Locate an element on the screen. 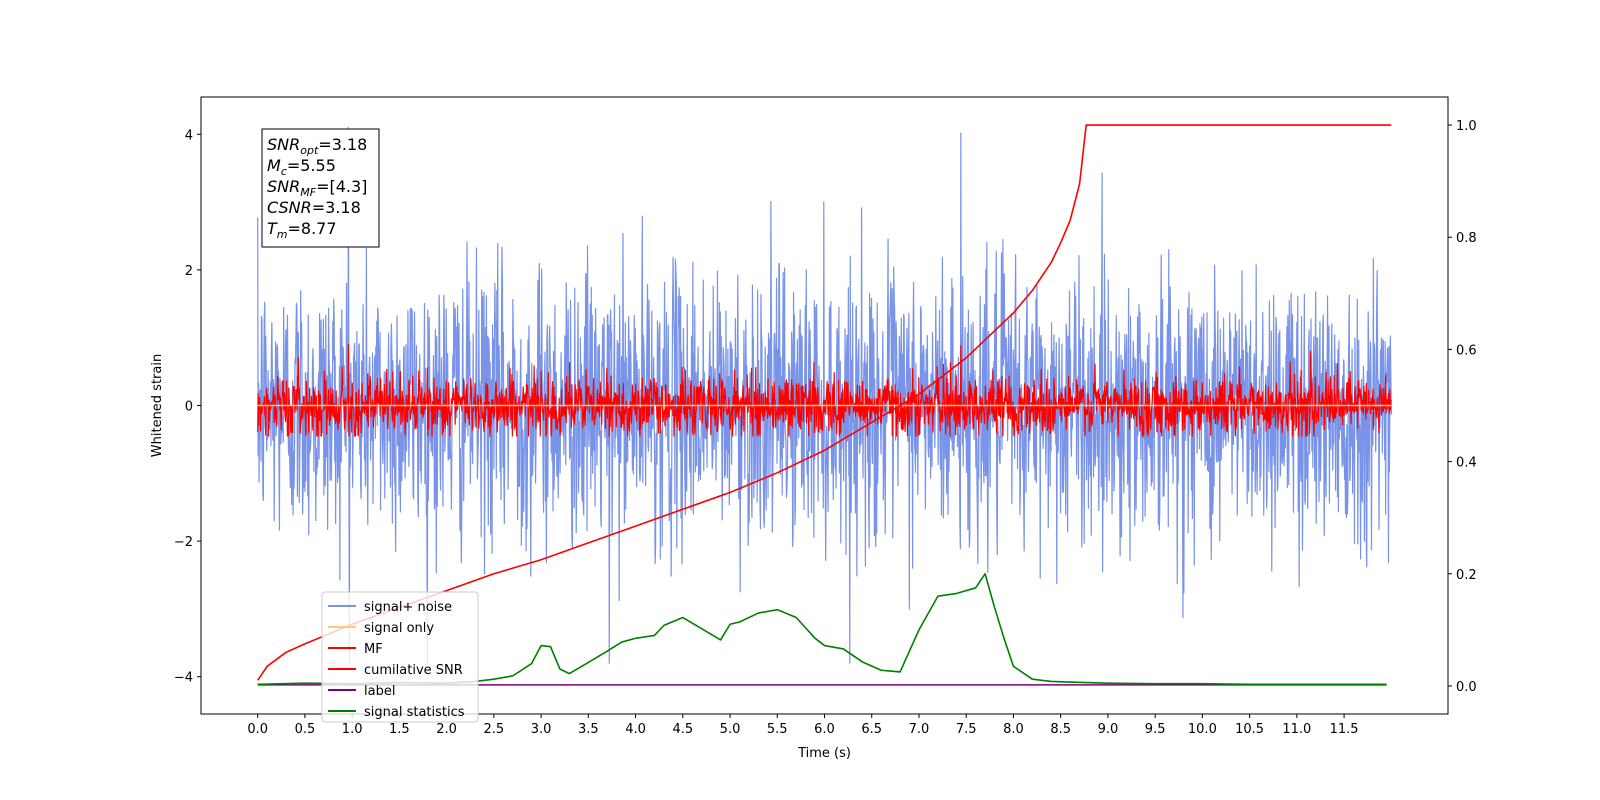  legend-label: signal only is located at coordinates (399, 628).